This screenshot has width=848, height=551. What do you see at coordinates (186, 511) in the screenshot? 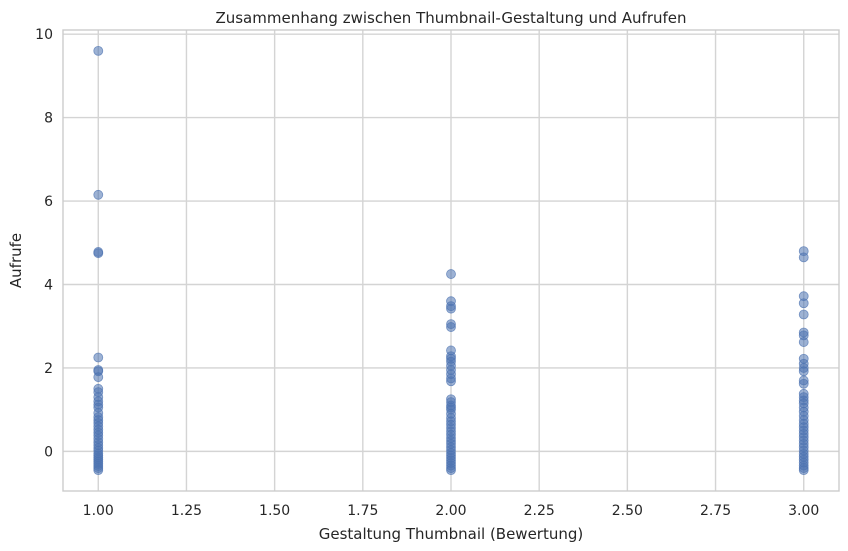
I see `x-tick-label: 1.25` at bounding box center [186, 511].